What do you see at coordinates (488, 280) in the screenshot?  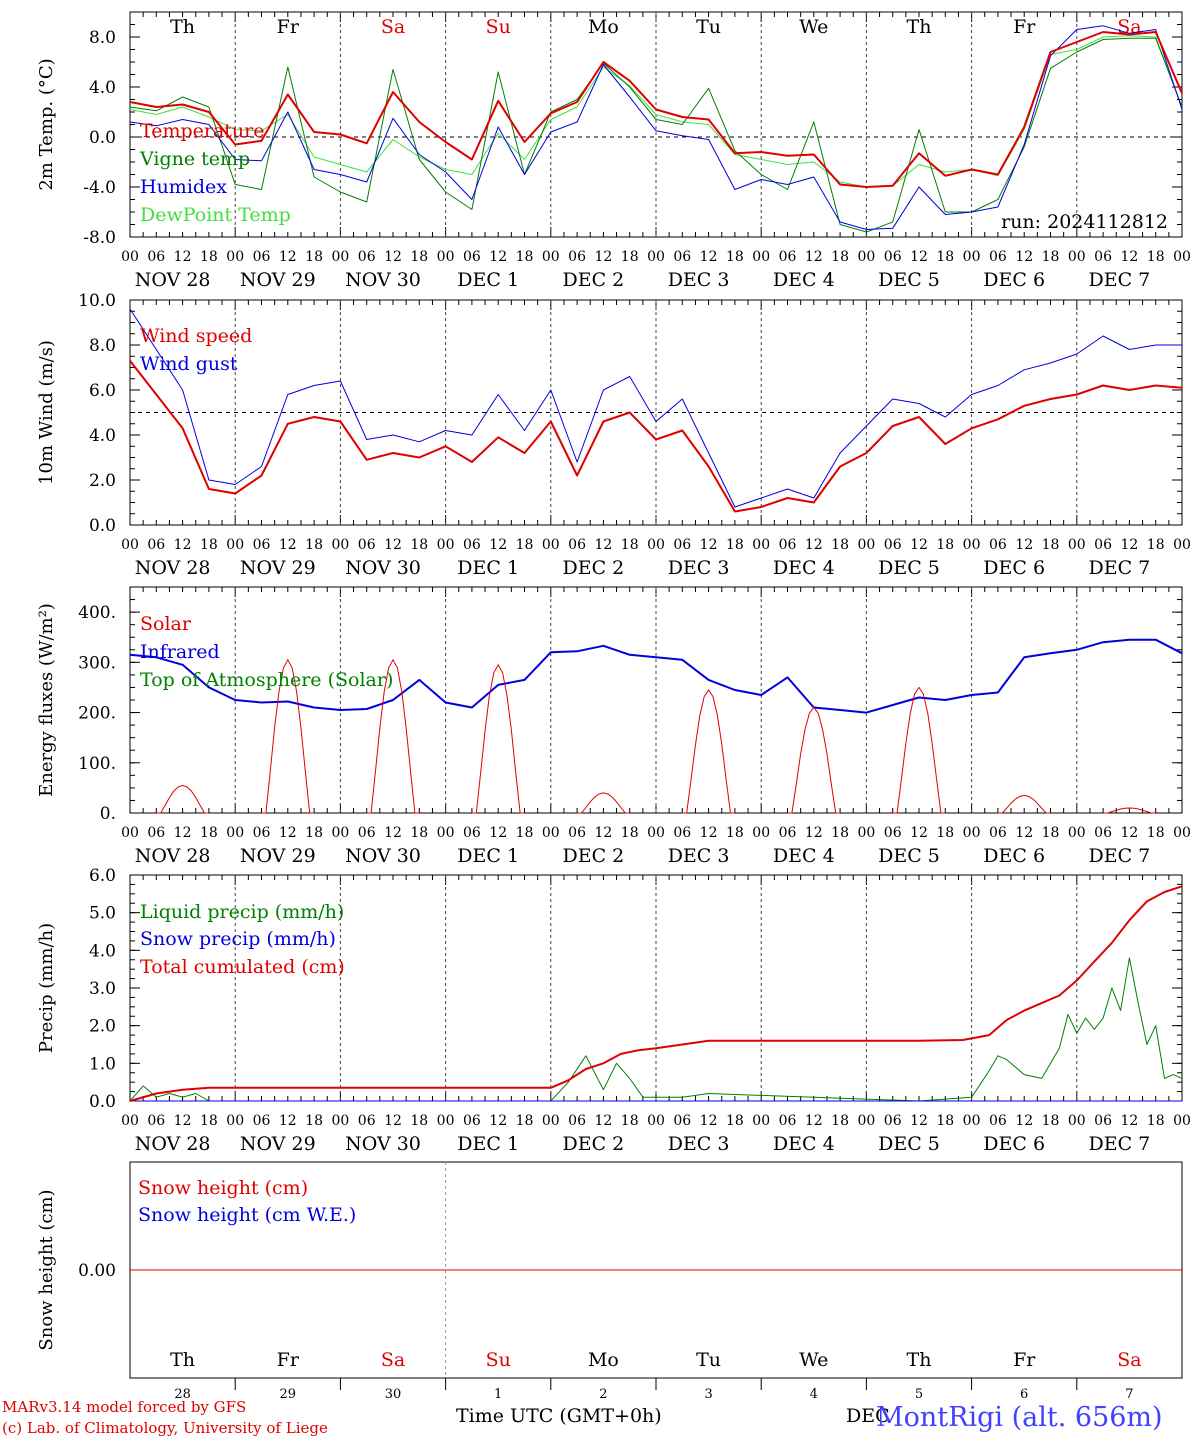 I see `date-label: DEC 1` at bounding box center [488, 280].